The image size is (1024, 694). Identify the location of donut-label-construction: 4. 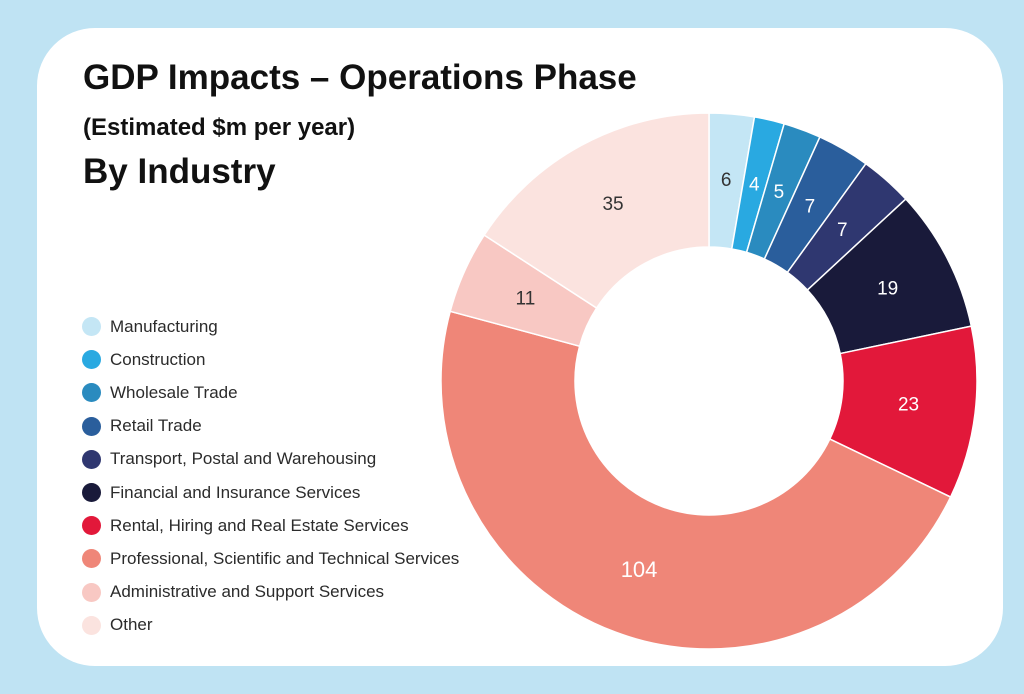
(754, 185).